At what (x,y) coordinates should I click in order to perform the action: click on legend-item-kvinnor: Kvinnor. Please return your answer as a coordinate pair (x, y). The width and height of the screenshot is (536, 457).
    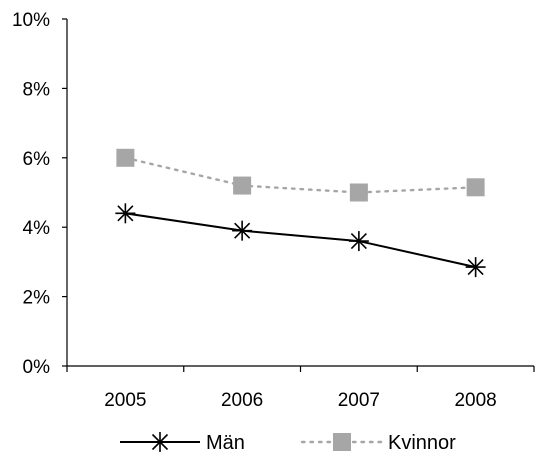
    Looking at the image, I should click on (378, 443).